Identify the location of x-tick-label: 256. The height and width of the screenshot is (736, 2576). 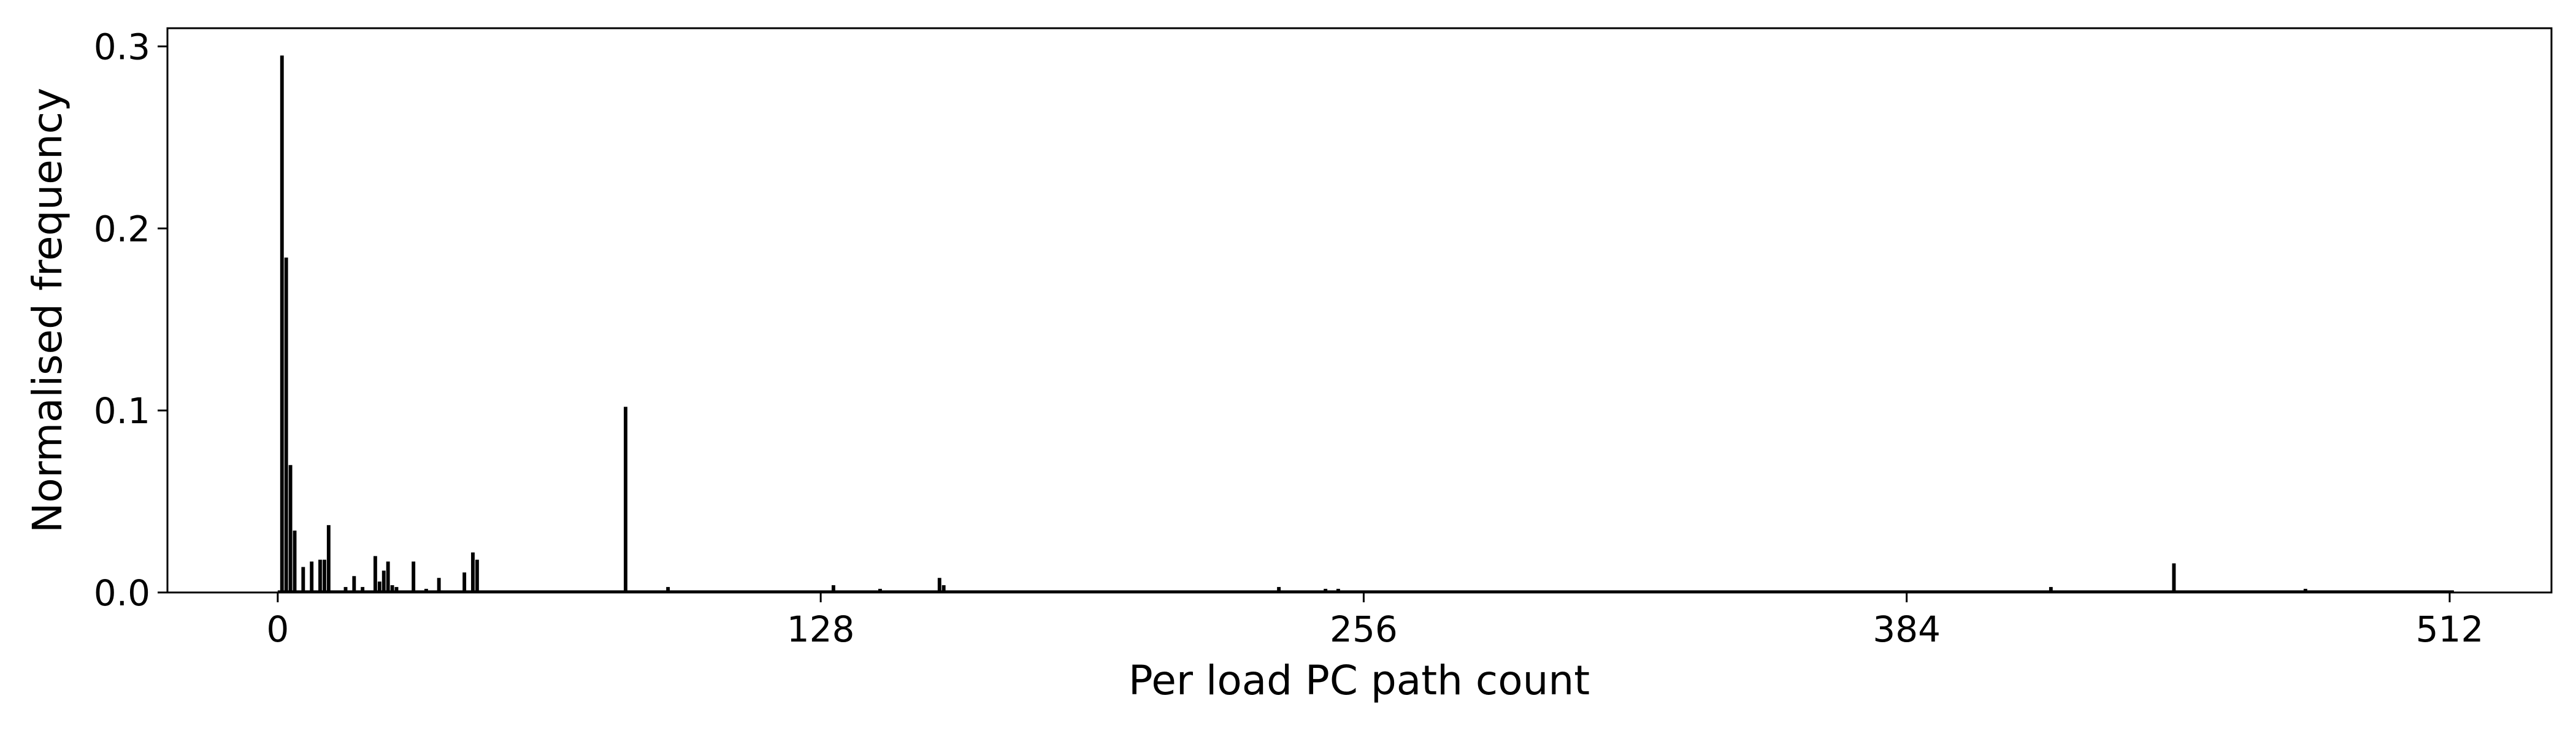
(1364, 629).